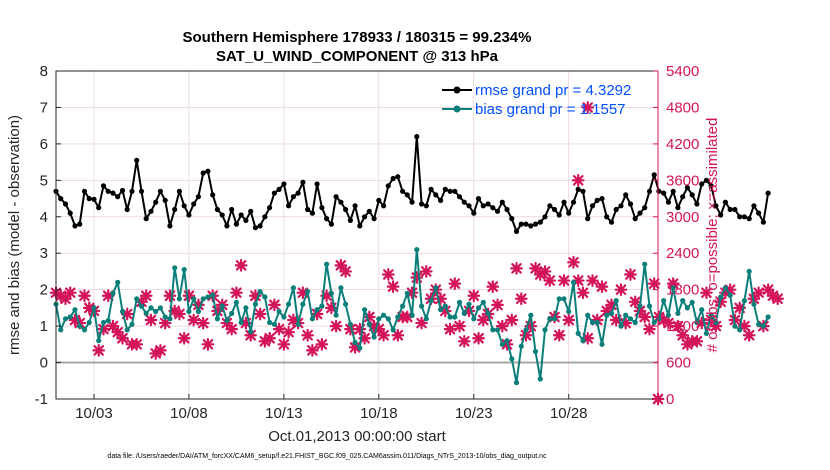 The image size is (830, 470). Describe the element at coordinates (44, 326) in the screenshot. I see `y-tick-label: 1` at that location.